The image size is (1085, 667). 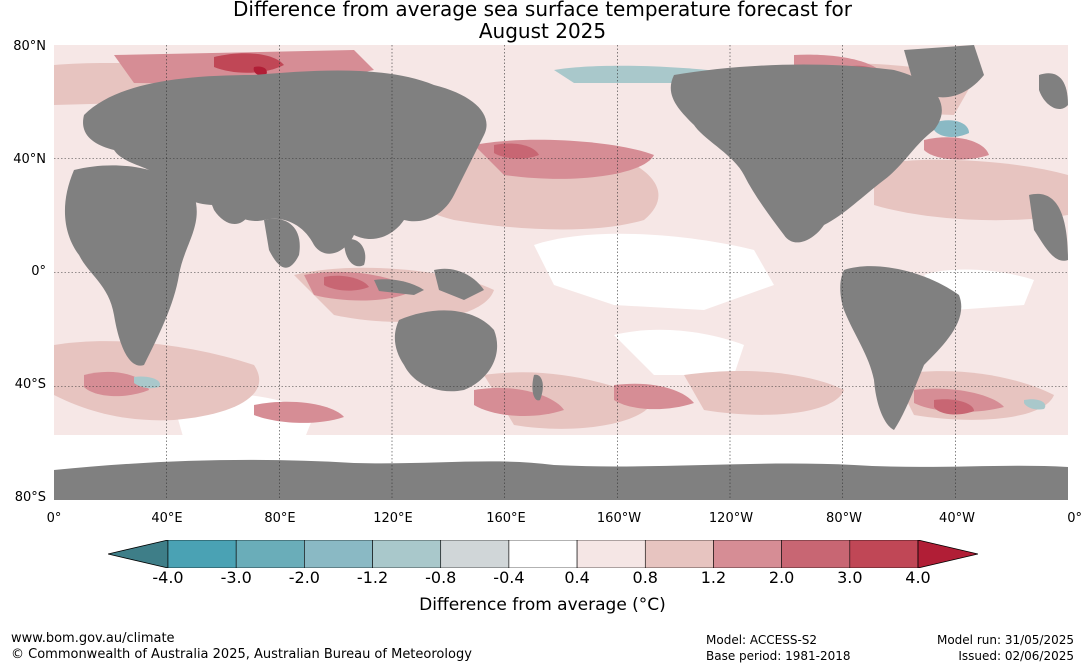 I want to click on lat-label-80n: 80°N, so click(x=29, y=46).